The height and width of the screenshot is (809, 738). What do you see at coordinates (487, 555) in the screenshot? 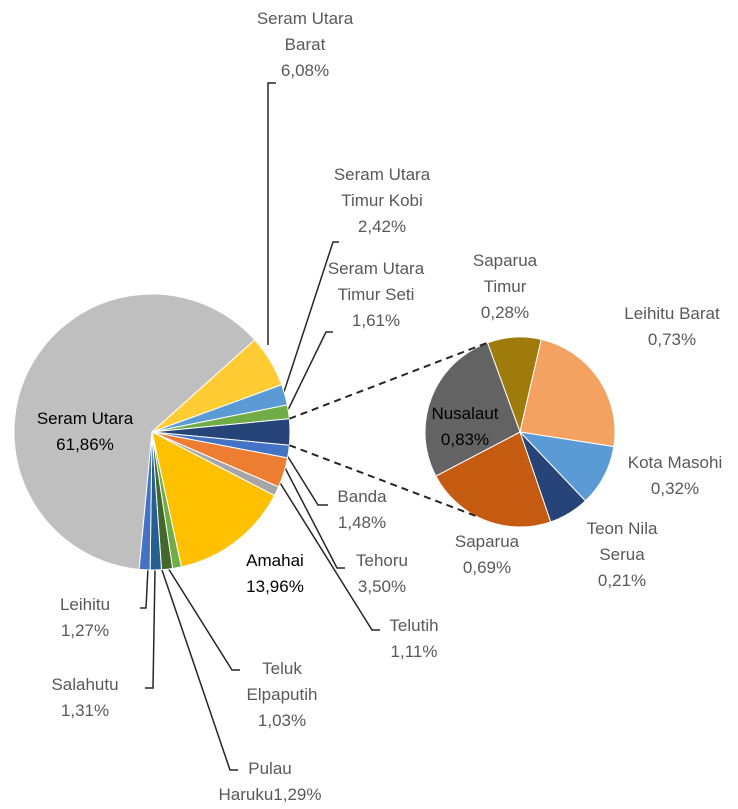
I see `data-label: Saparua 0,69%` at bounding box center [487, 555].